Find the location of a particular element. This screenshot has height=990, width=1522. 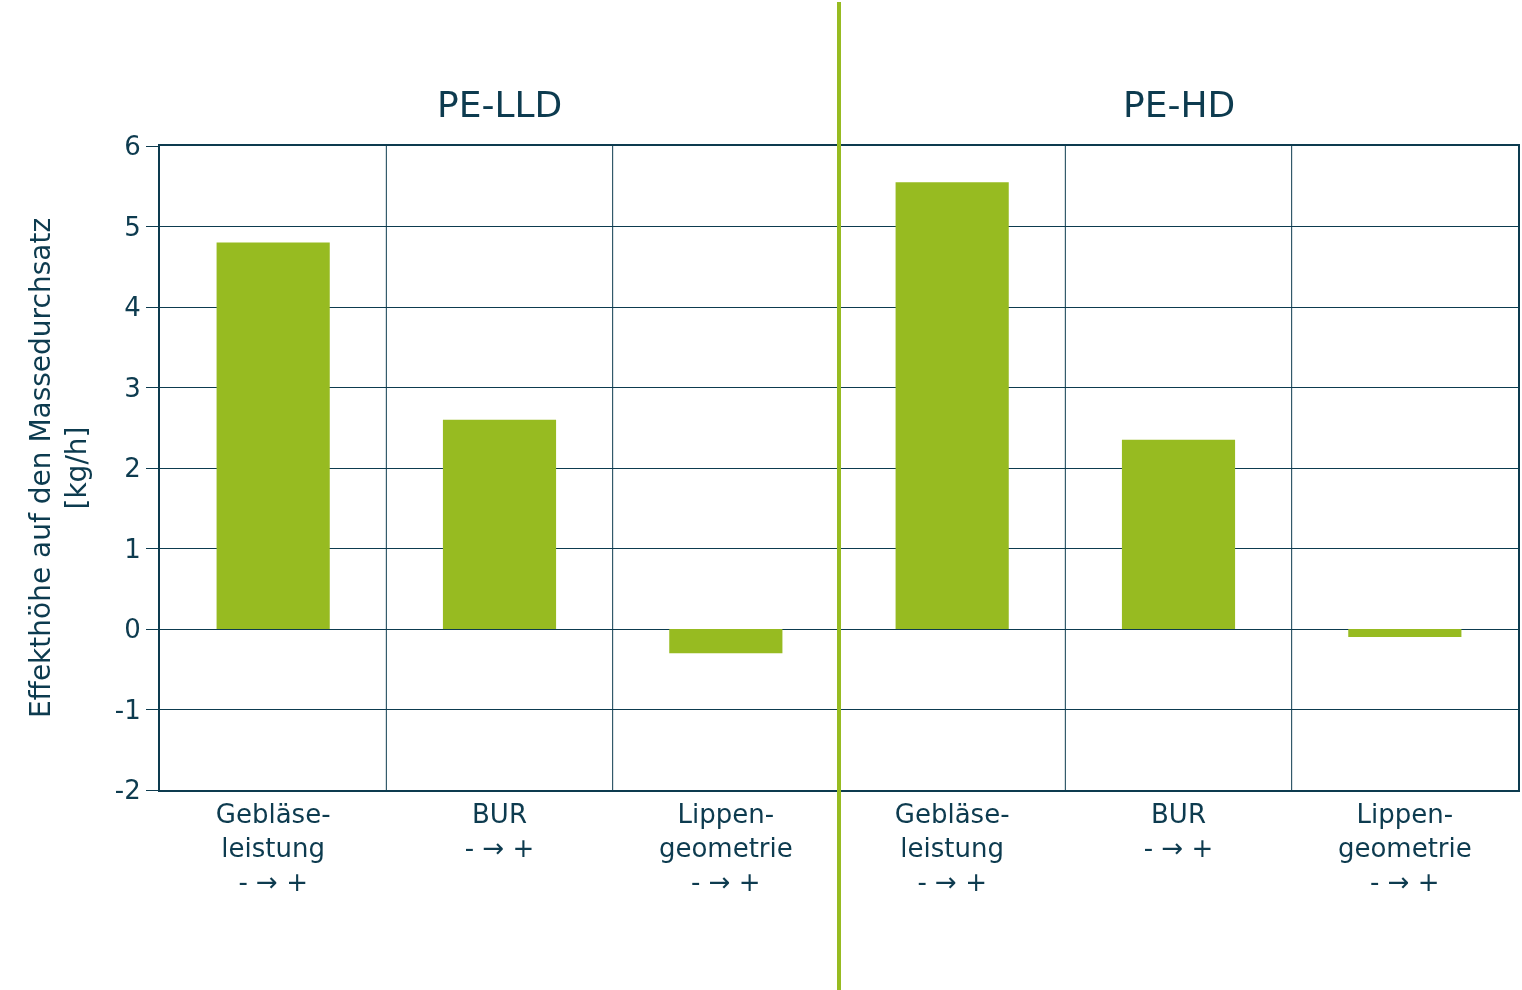

y-tick-label: -1 is located at coordinates (127, 709).